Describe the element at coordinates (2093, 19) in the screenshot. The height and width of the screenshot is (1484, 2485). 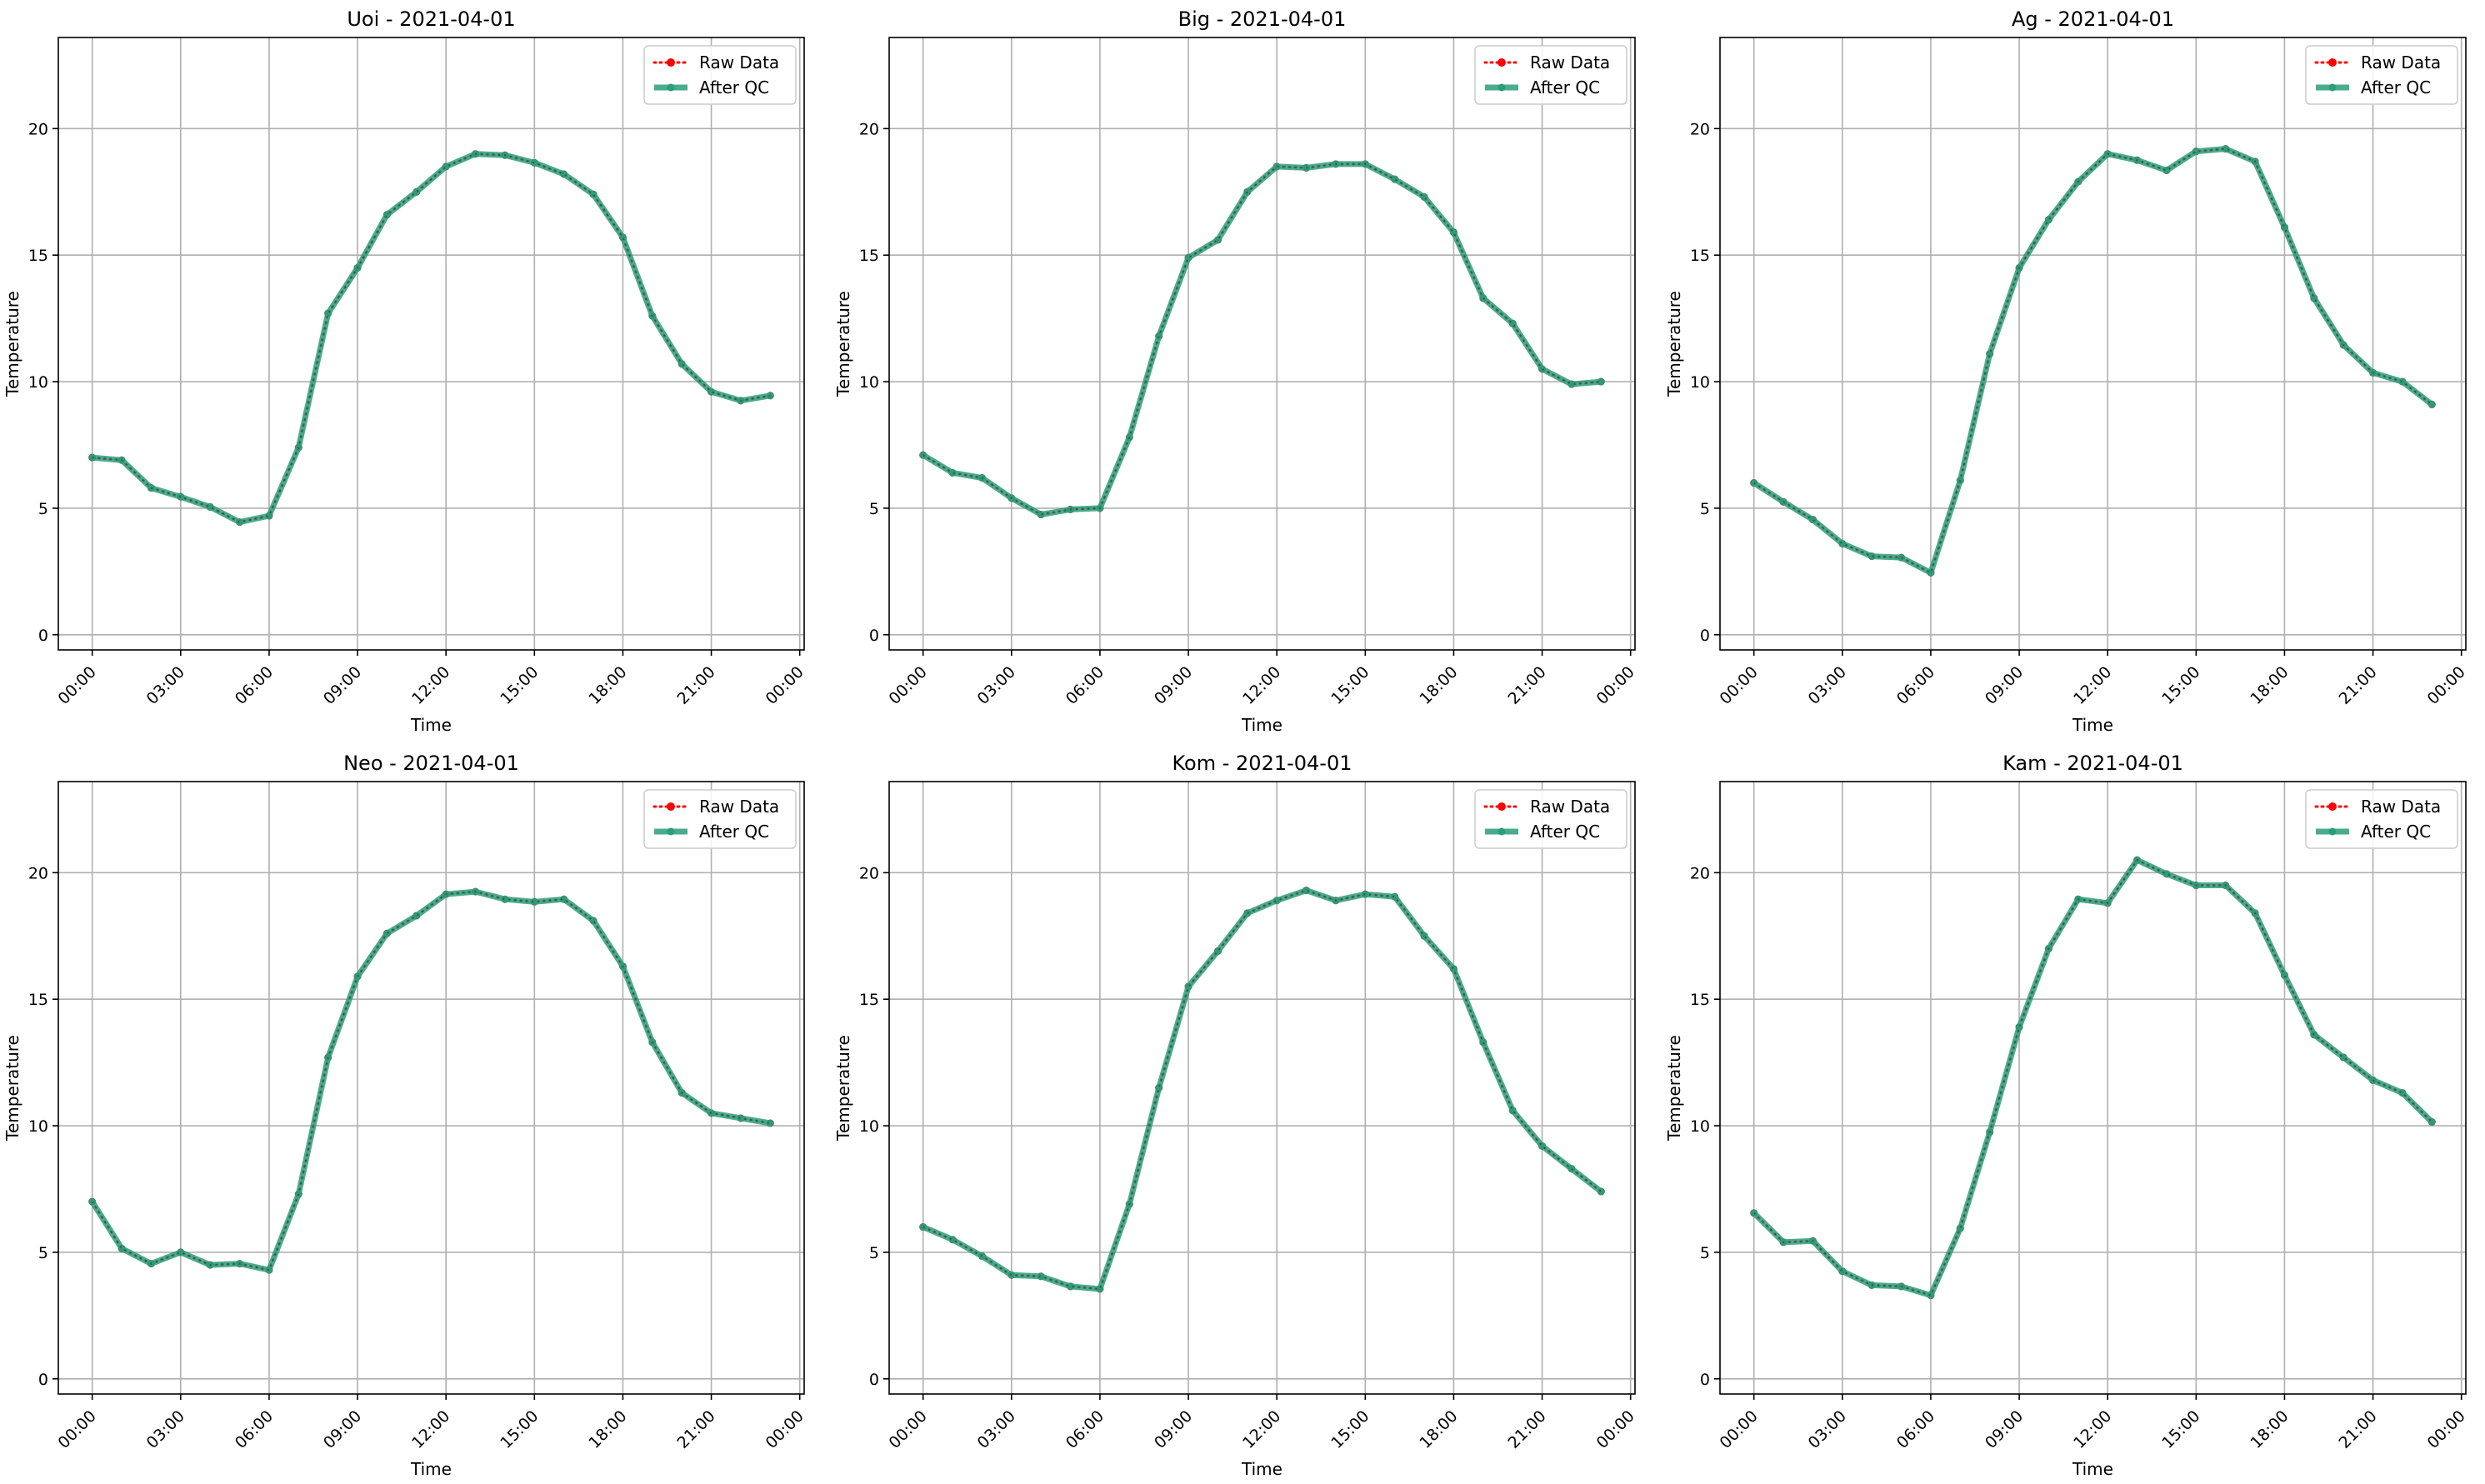
I see `chart-title: Ag - 2021-04-01` at that location.